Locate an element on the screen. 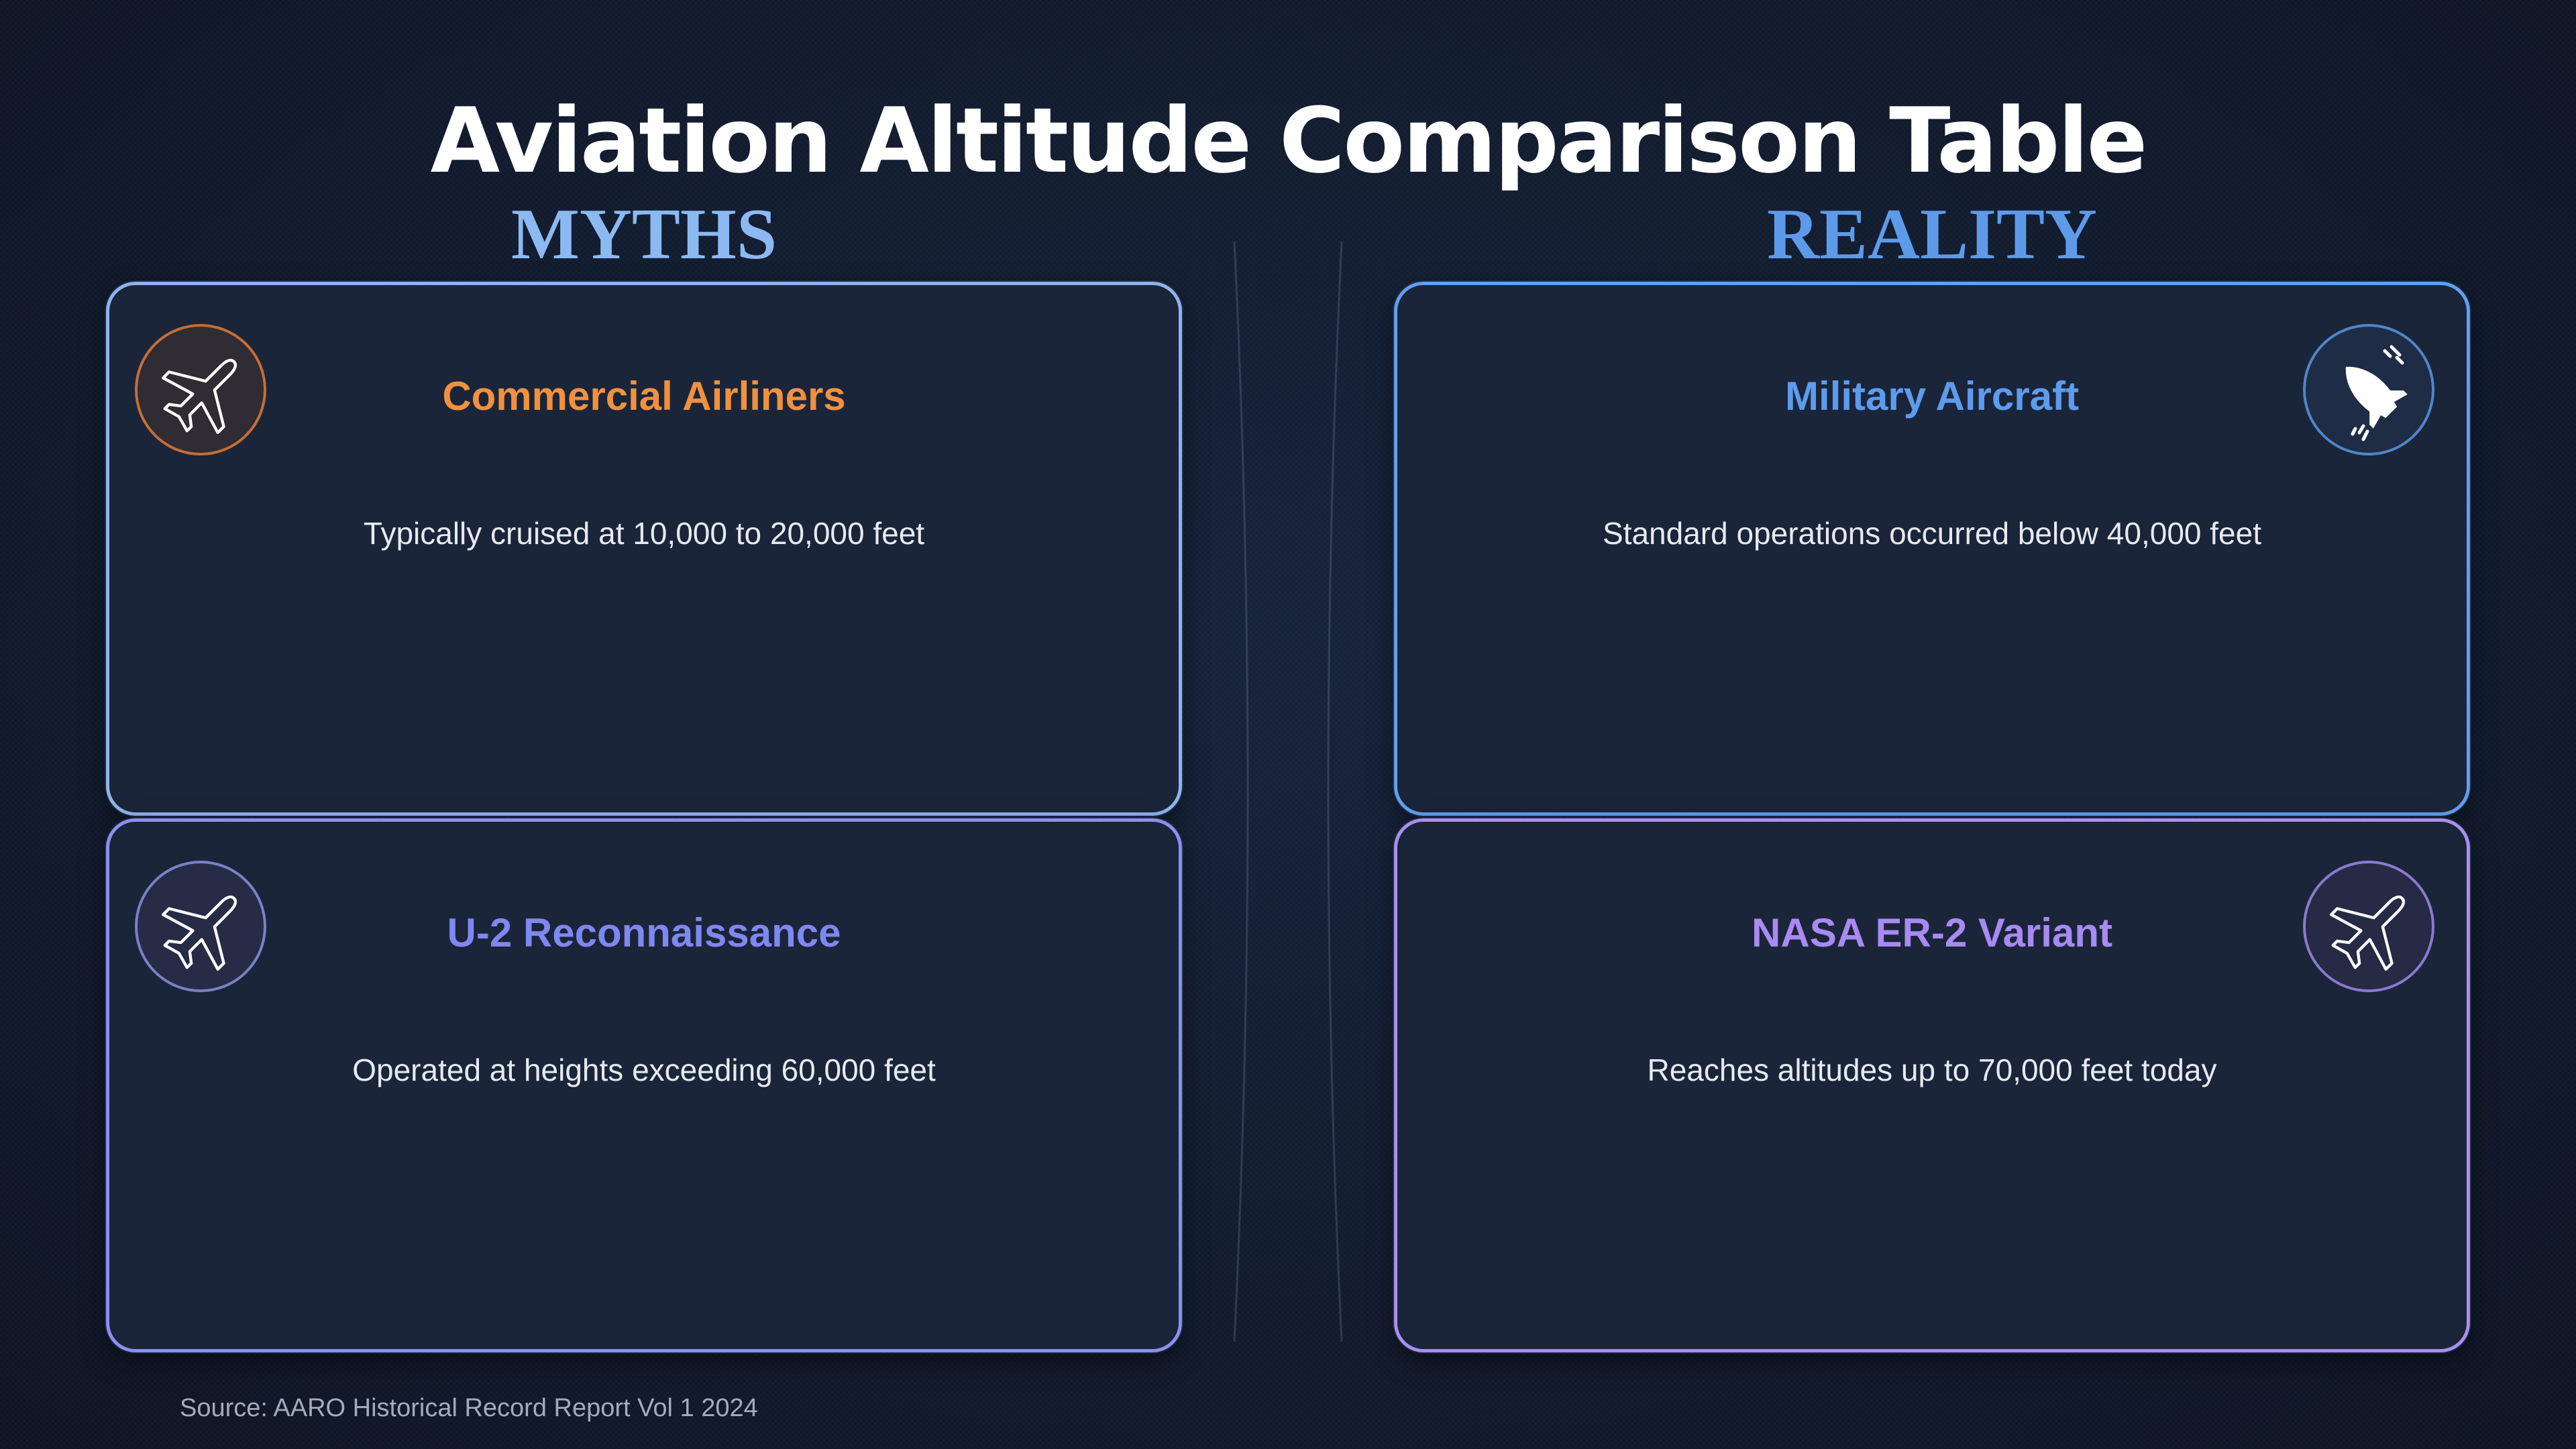 The width and height of the screenshot is (2576, 1449). card-title: U-2 Reconnaissance is located at coordinates (644, 932).